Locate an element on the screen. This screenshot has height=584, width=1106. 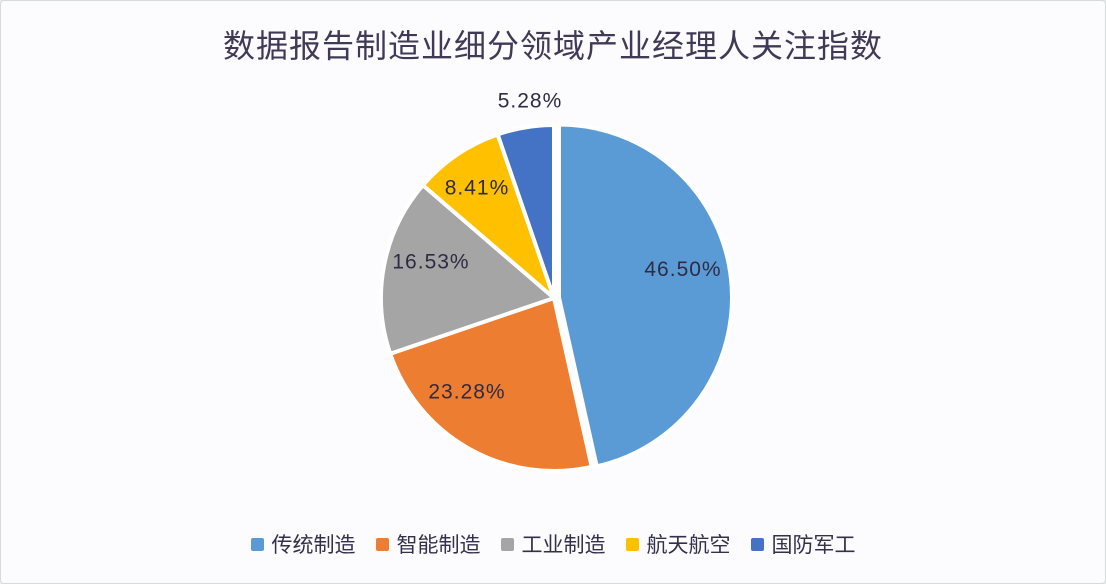
legend-item-1: 智能制造 is located at coordinates (428, 544).